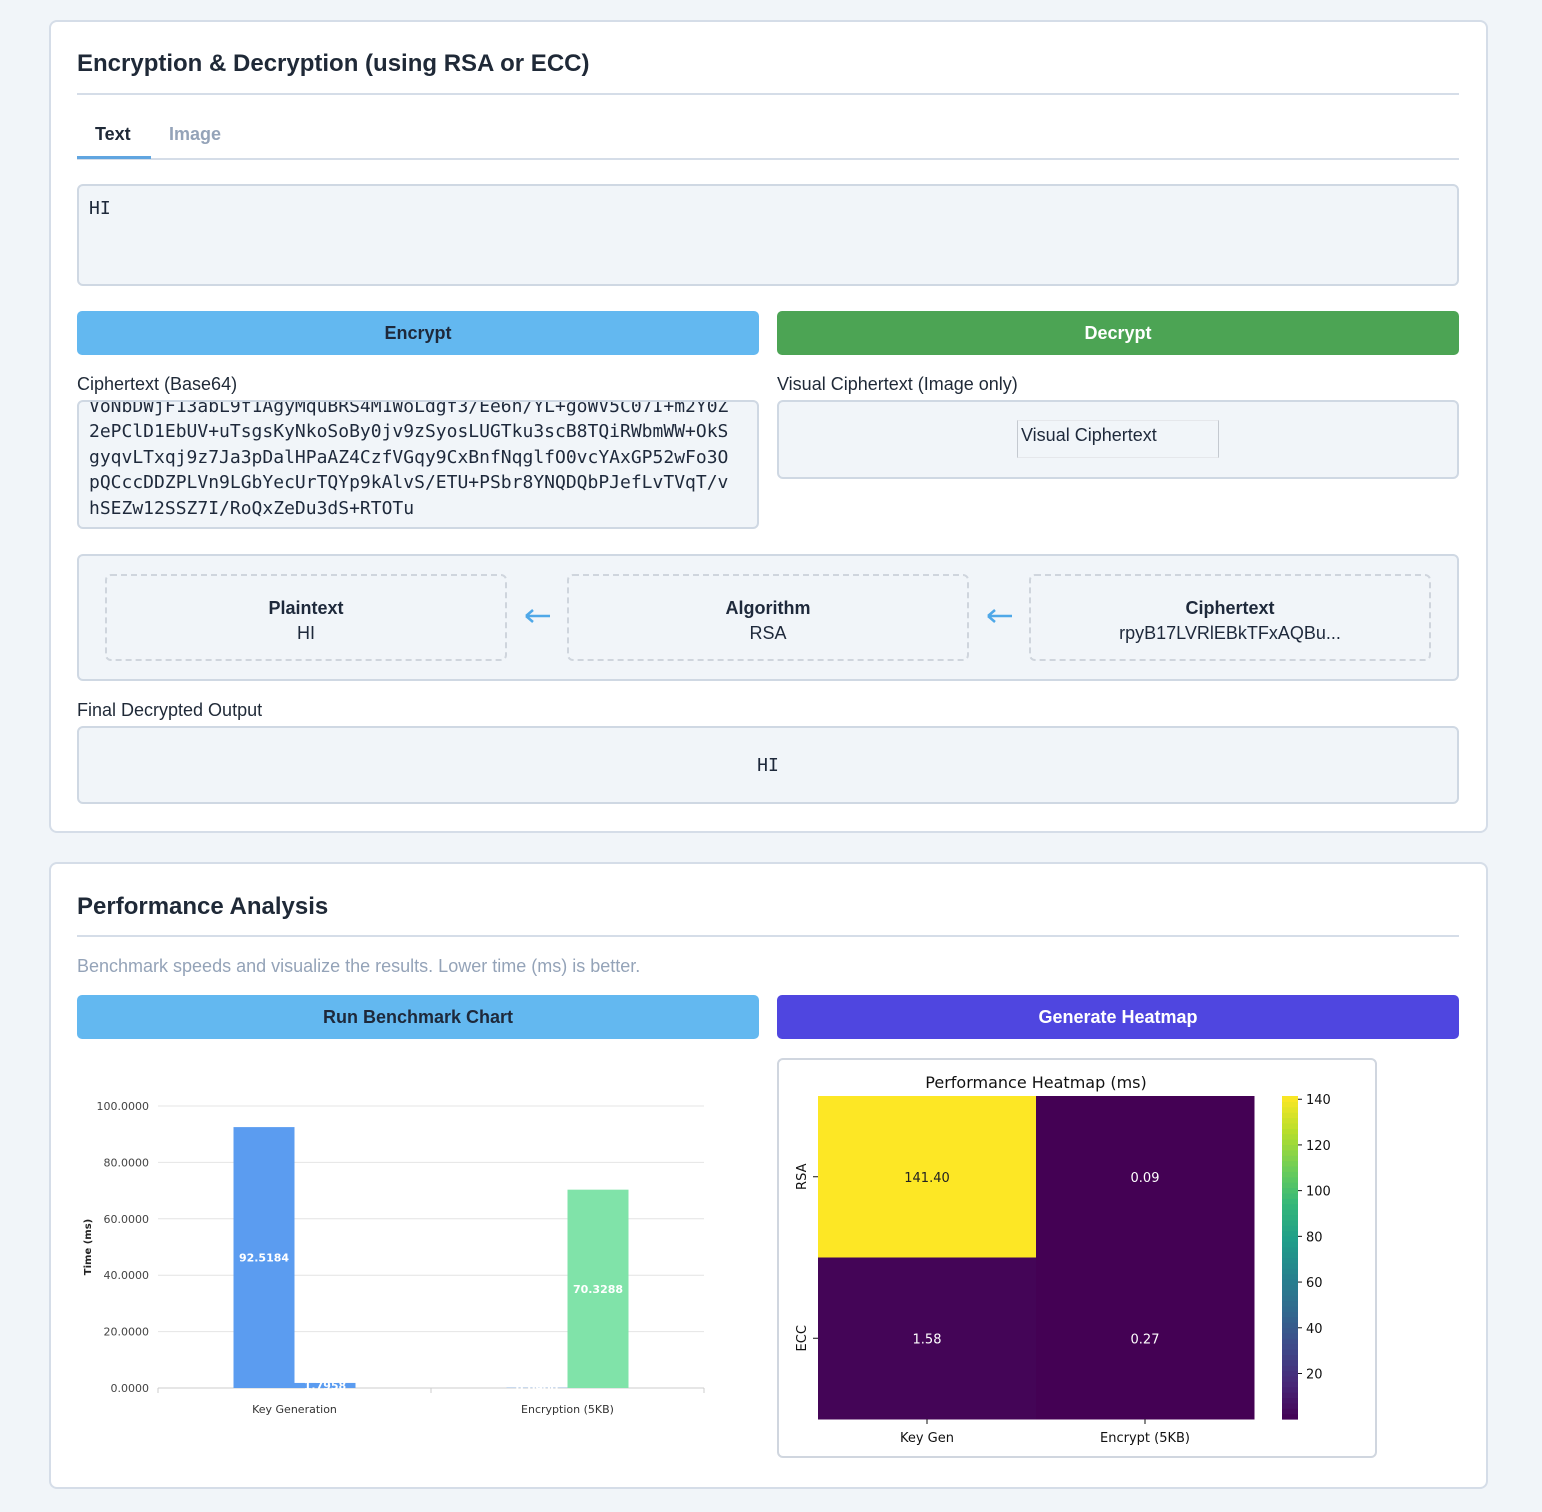 The image size is (1542, 1512). I want to click on heatmap-cell, so click(927, 1177).